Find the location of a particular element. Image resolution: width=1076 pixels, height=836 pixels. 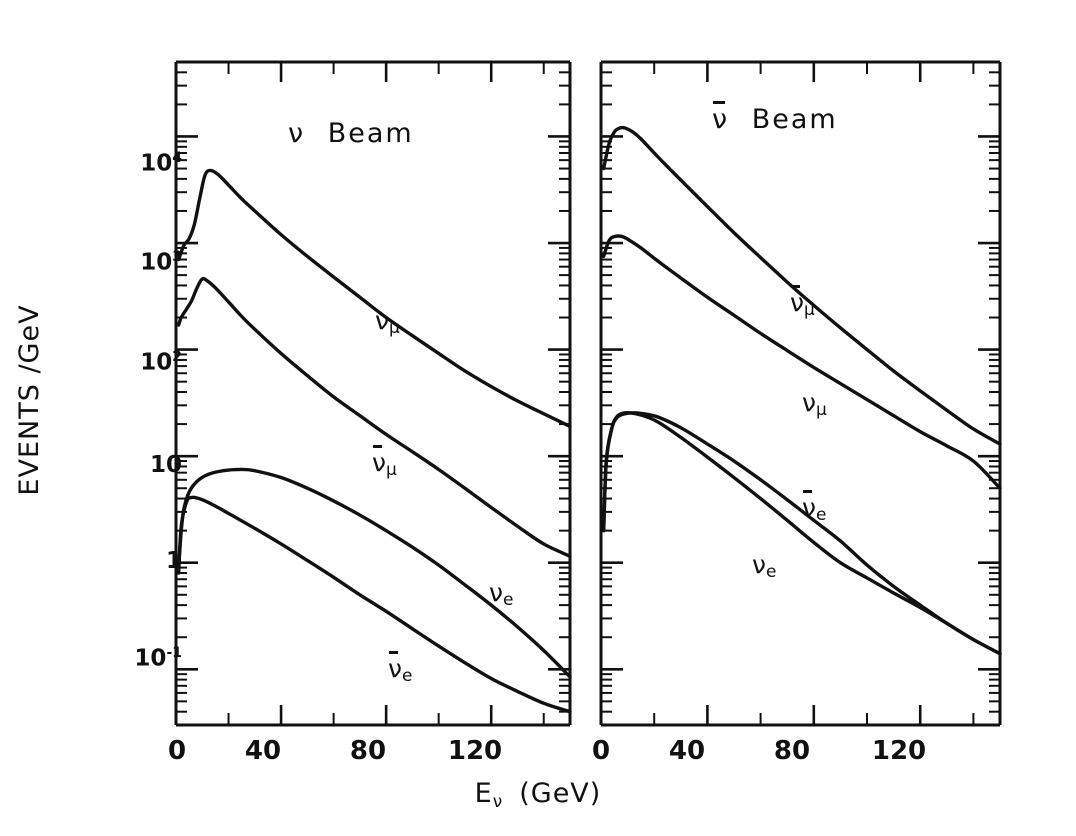

x-axis-title: Eν (GeV) is located at coordinates (538, 795).